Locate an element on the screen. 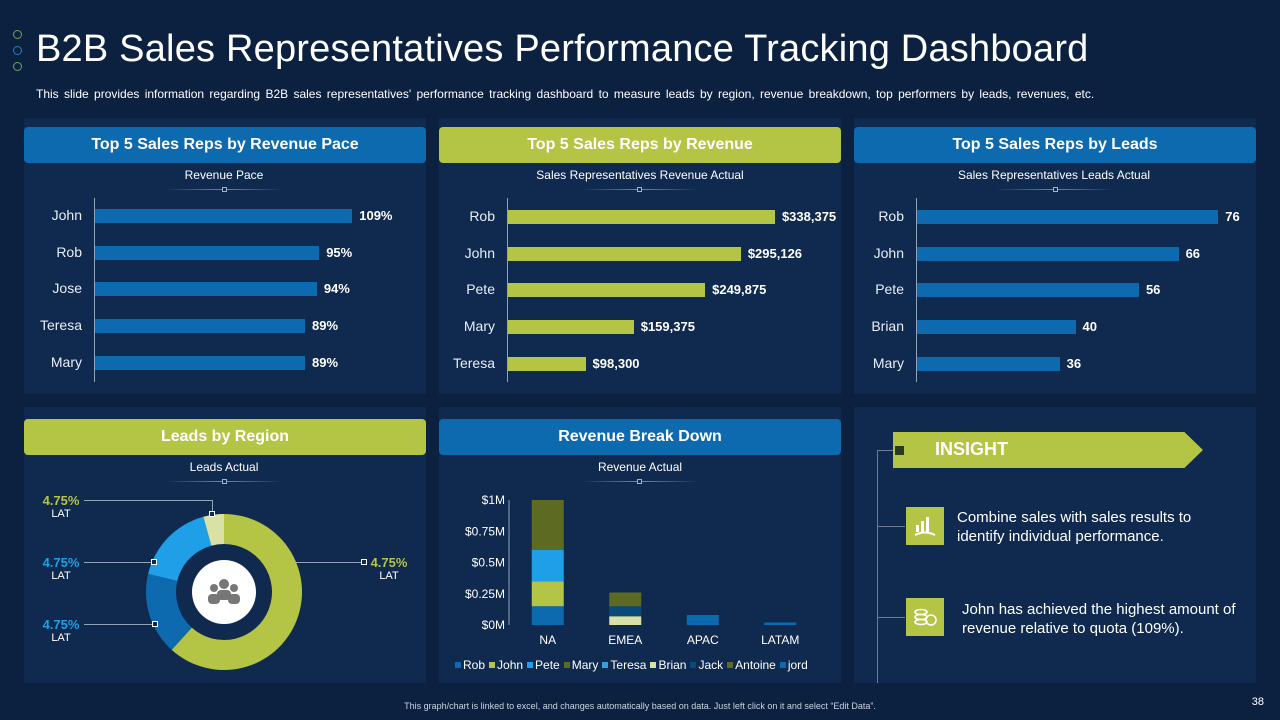  legend-item: Teresa is located at coordinates (624, 665).